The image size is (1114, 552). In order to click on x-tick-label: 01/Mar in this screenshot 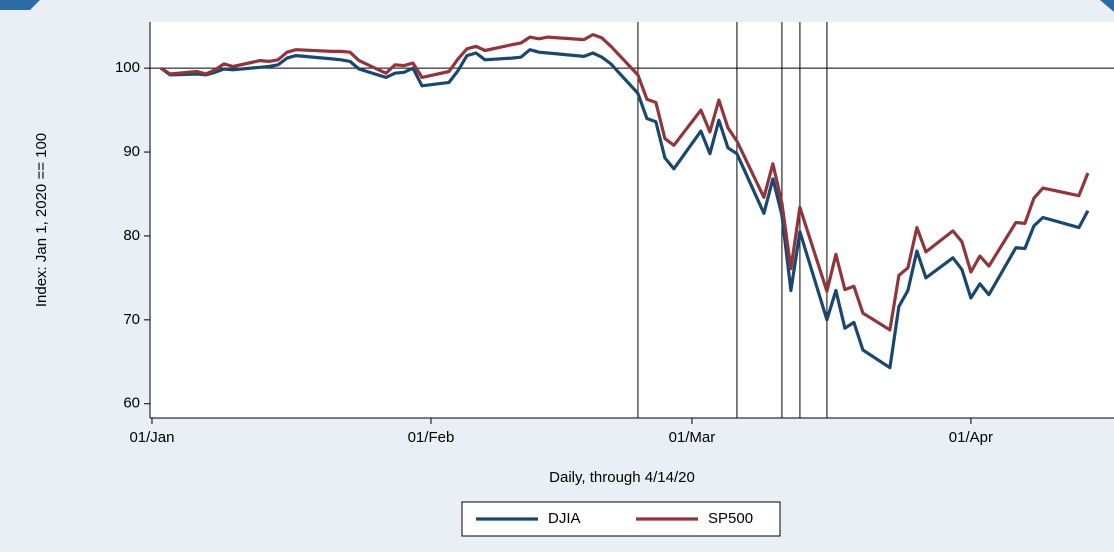, I will do `click(692, 437)`.